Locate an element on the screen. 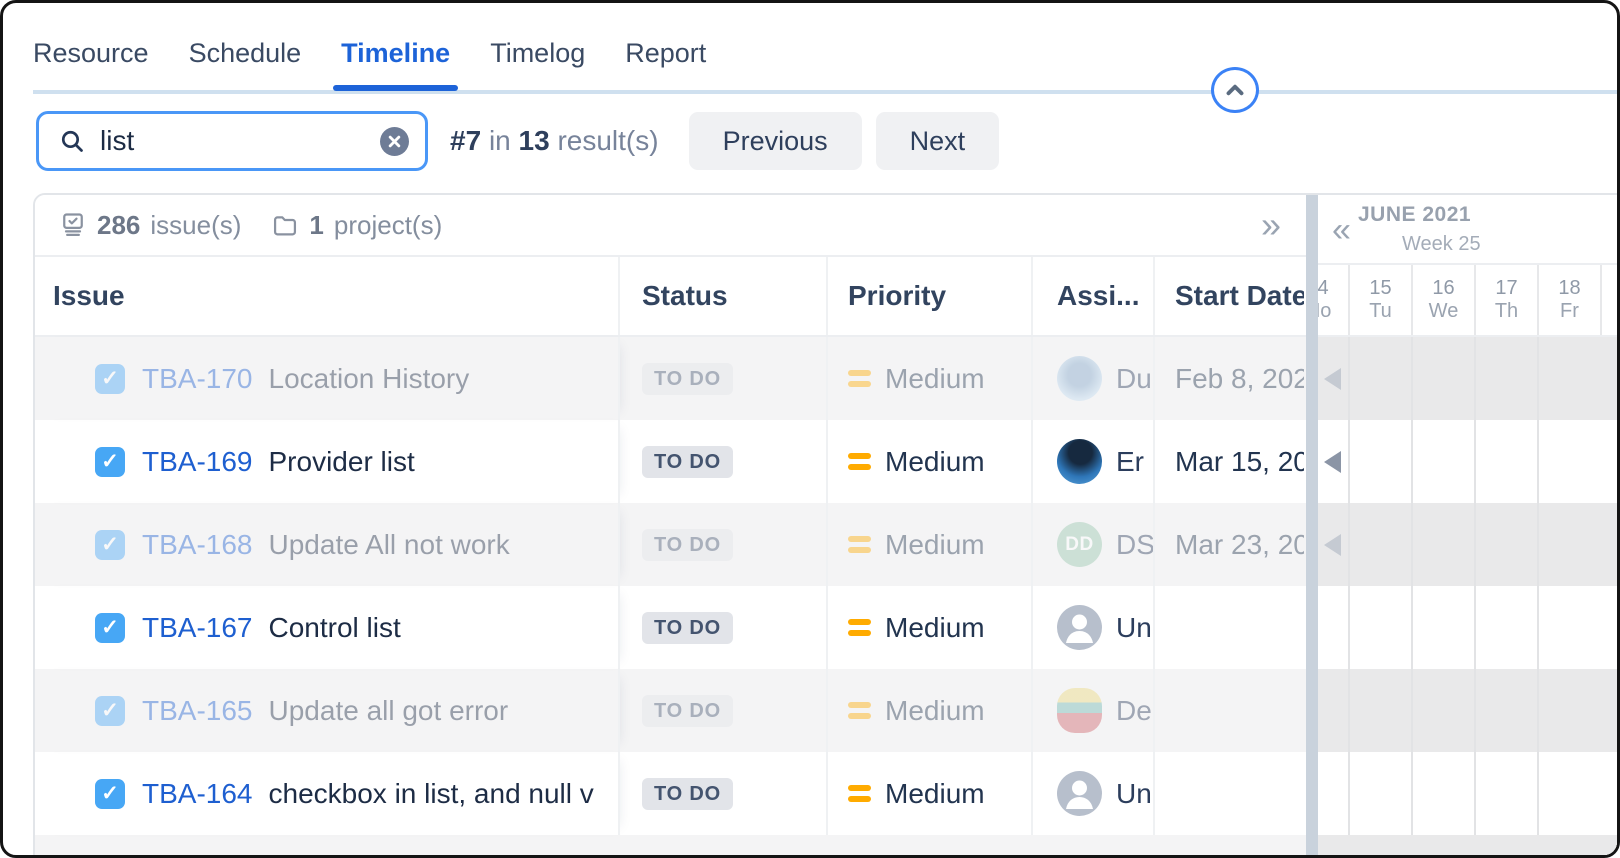  clear-search-icon is located at coordinates (394, 141).